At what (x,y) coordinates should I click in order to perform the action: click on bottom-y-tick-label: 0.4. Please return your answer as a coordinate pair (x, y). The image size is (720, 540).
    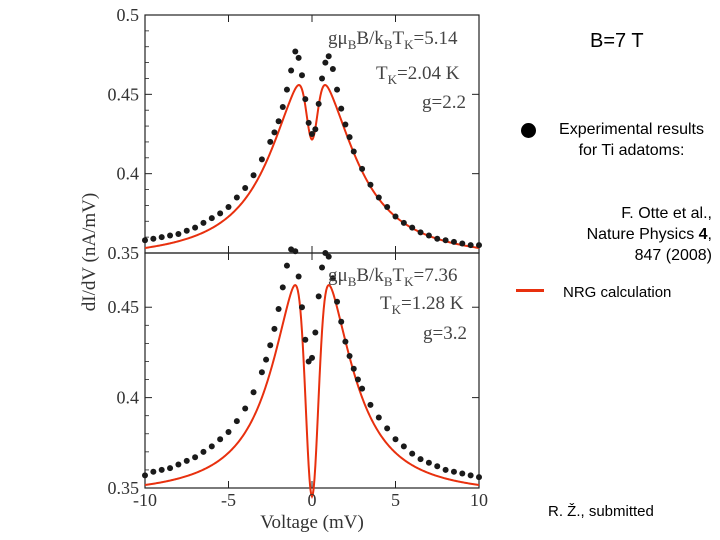
    Looking at the image, I should click on (128, 398).